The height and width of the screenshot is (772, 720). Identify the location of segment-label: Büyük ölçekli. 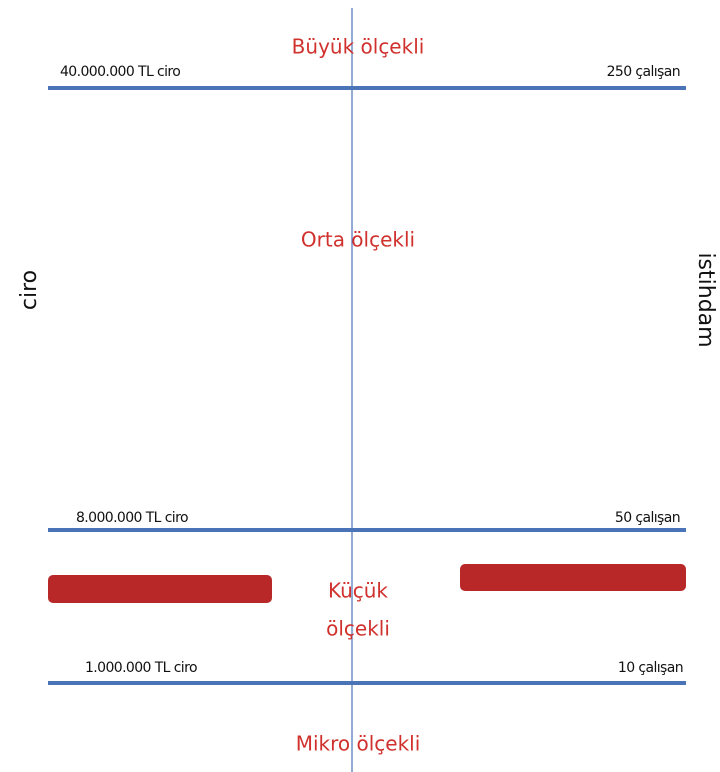
(358, 47).